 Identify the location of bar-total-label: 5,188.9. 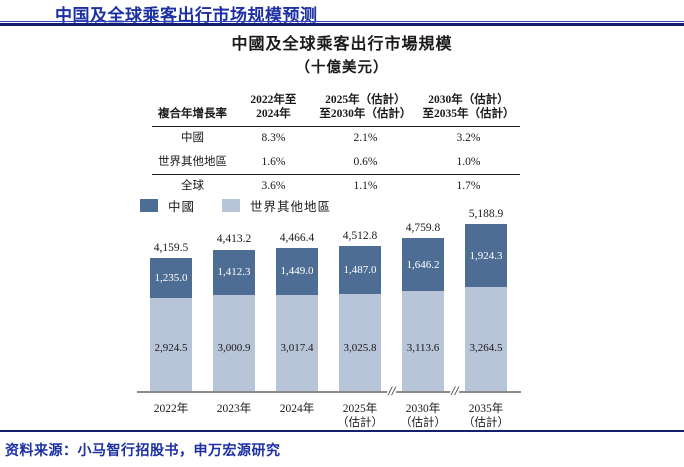
(486, 214).